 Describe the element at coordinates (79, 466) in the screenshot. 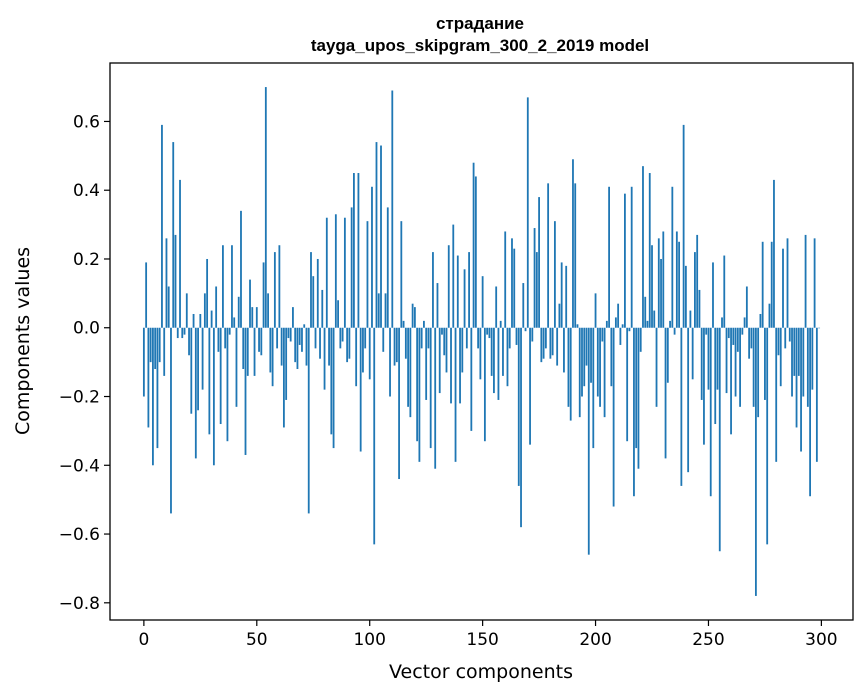

I see `y-tick-label: −0.4` at that location.